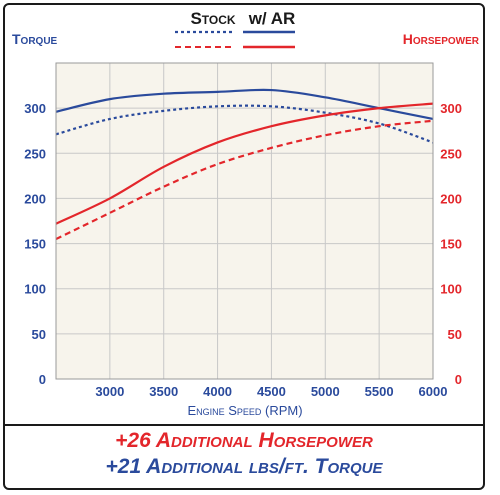 This screenshot has width=500, height=495. What do you see at coordinates (42, 379) in the screenshot?
I see `y-left-tick-label: 0` at bounding box center [42, 379].